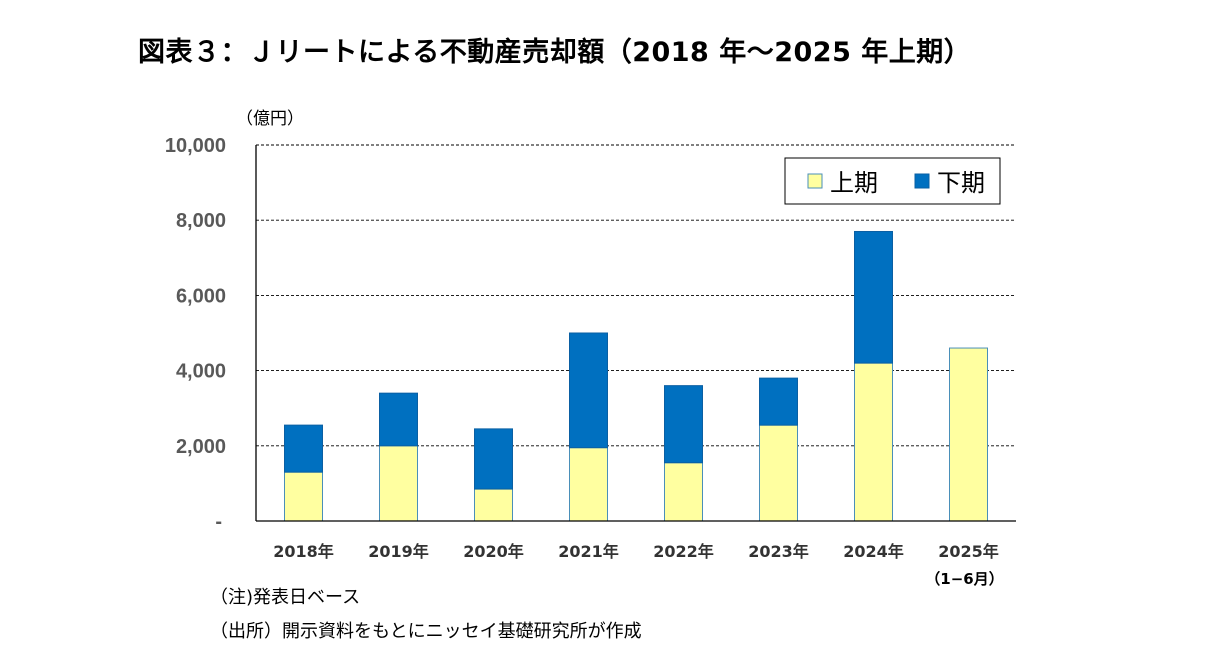 This screenshot has width=1217, height=672. Describe the element at coordinates (201, 372) in the screenshot. I see `y-tick-label: 4,000` at that location.